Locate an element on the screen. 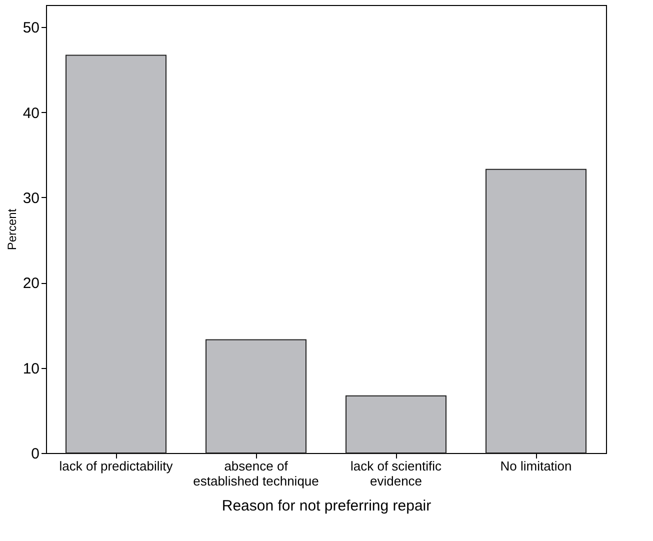 Image resolution: width=653 pixels, height=541 pixels. x-tick-label: absence of established technique is located at coordinates (256, 473).